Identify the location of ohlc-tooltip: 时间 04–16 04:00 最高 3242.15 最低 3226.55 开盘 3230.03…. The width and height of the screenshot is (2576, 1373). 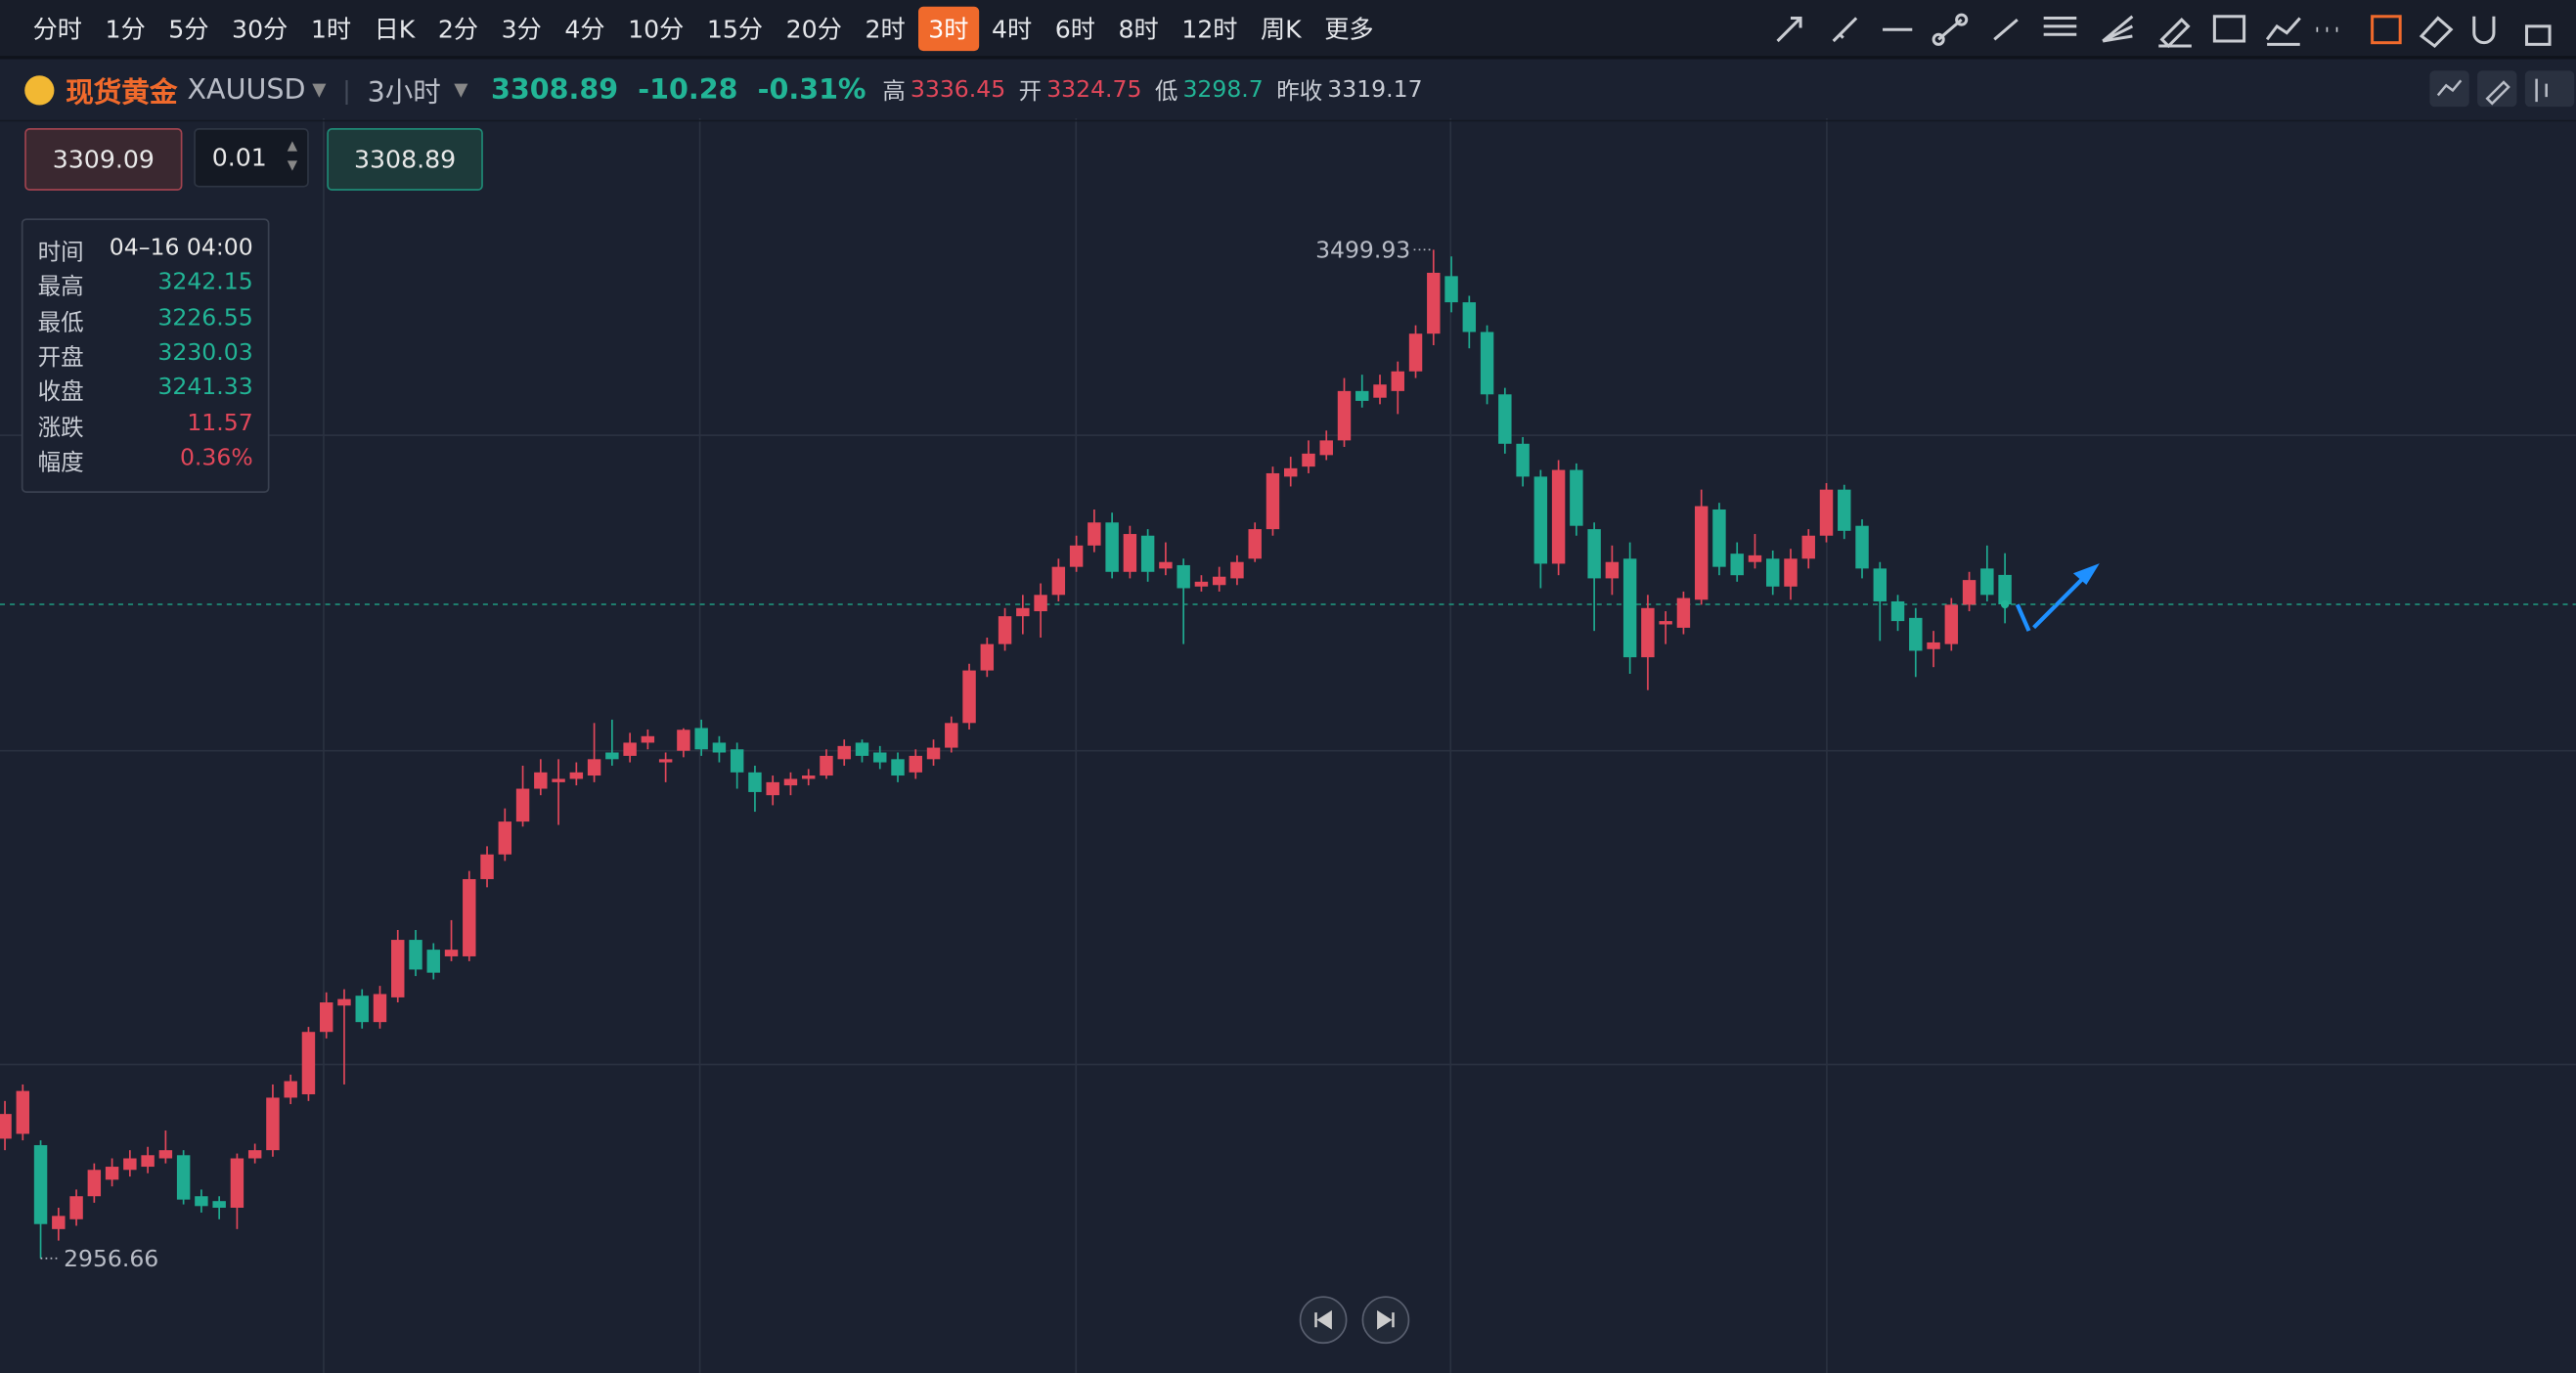
(145, 355).